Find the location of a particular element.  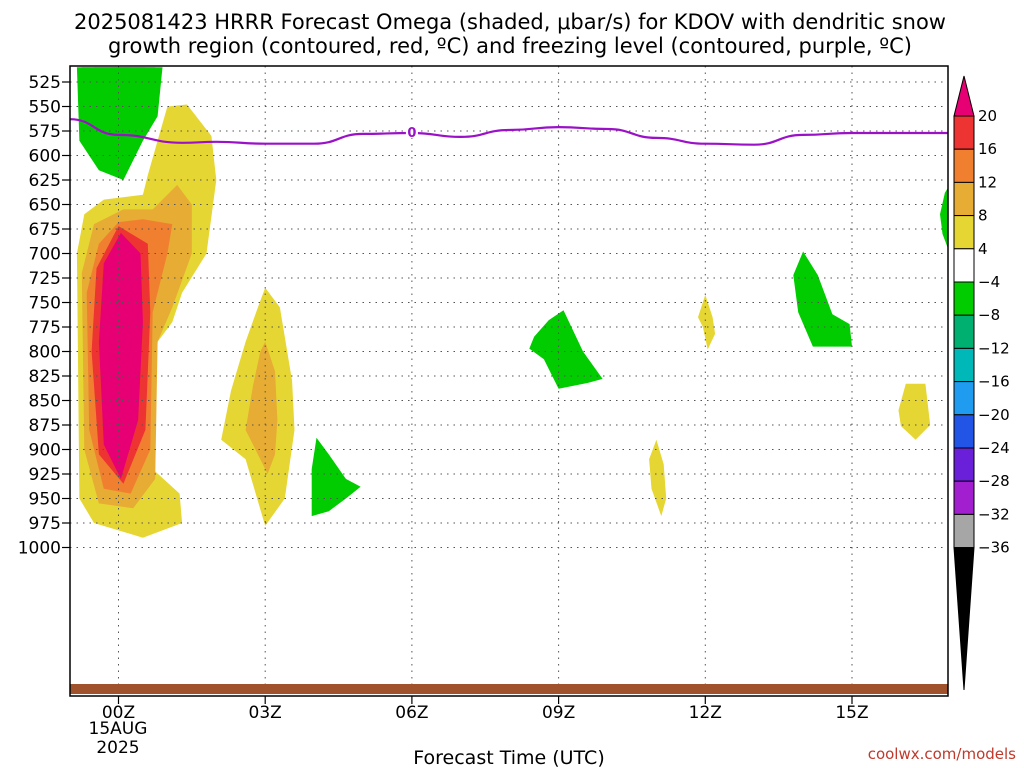

colorbar-label: −12 is located at coordinates (994, 348).